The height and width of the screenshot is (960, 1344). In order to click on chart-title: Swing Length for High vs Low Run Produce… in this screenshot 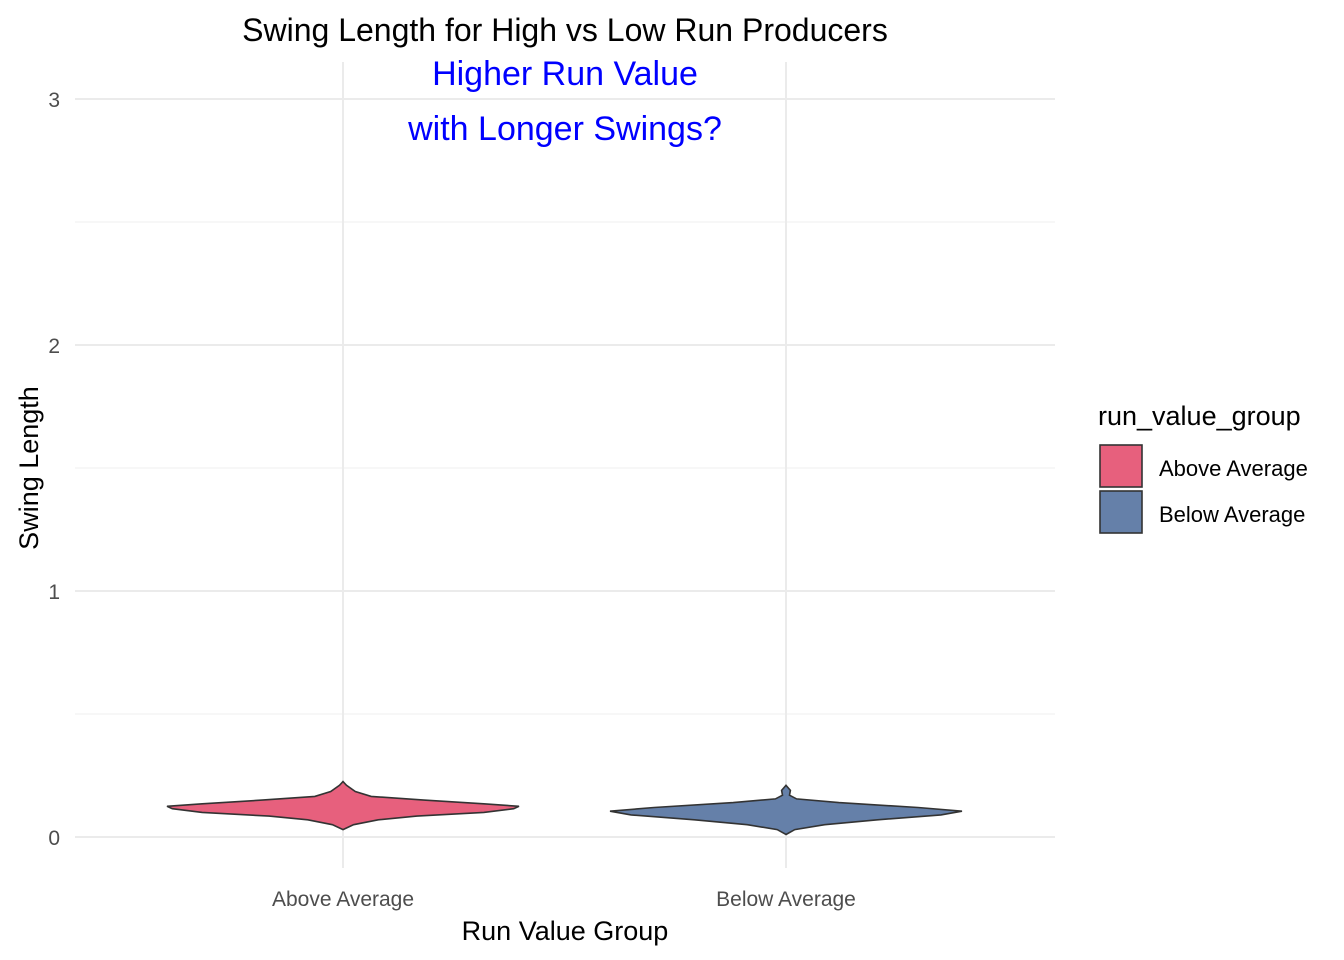, I will do `click(565, 30)`.